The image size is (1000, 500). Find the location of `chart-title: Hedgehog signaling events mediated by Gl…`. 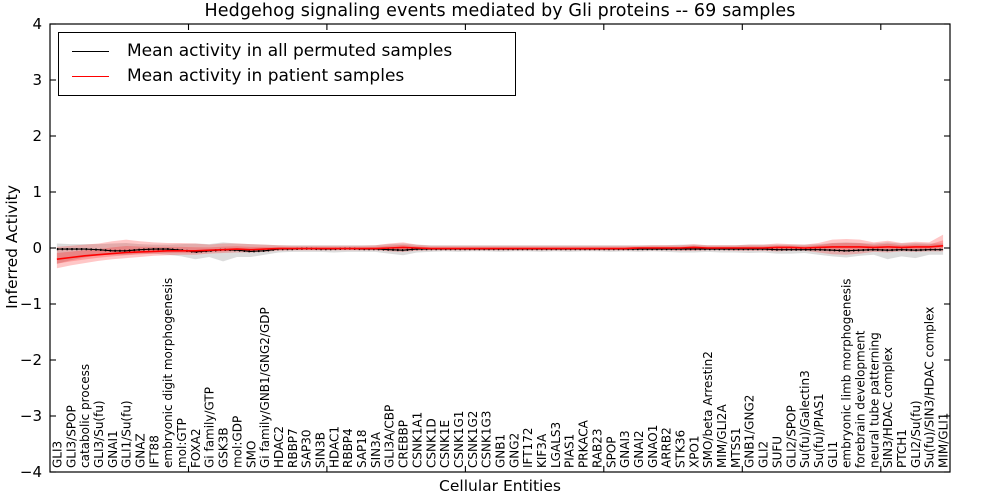

chart-title: Hedgehog signaling events mediated by Gl… is located at coordinates (500, 11).